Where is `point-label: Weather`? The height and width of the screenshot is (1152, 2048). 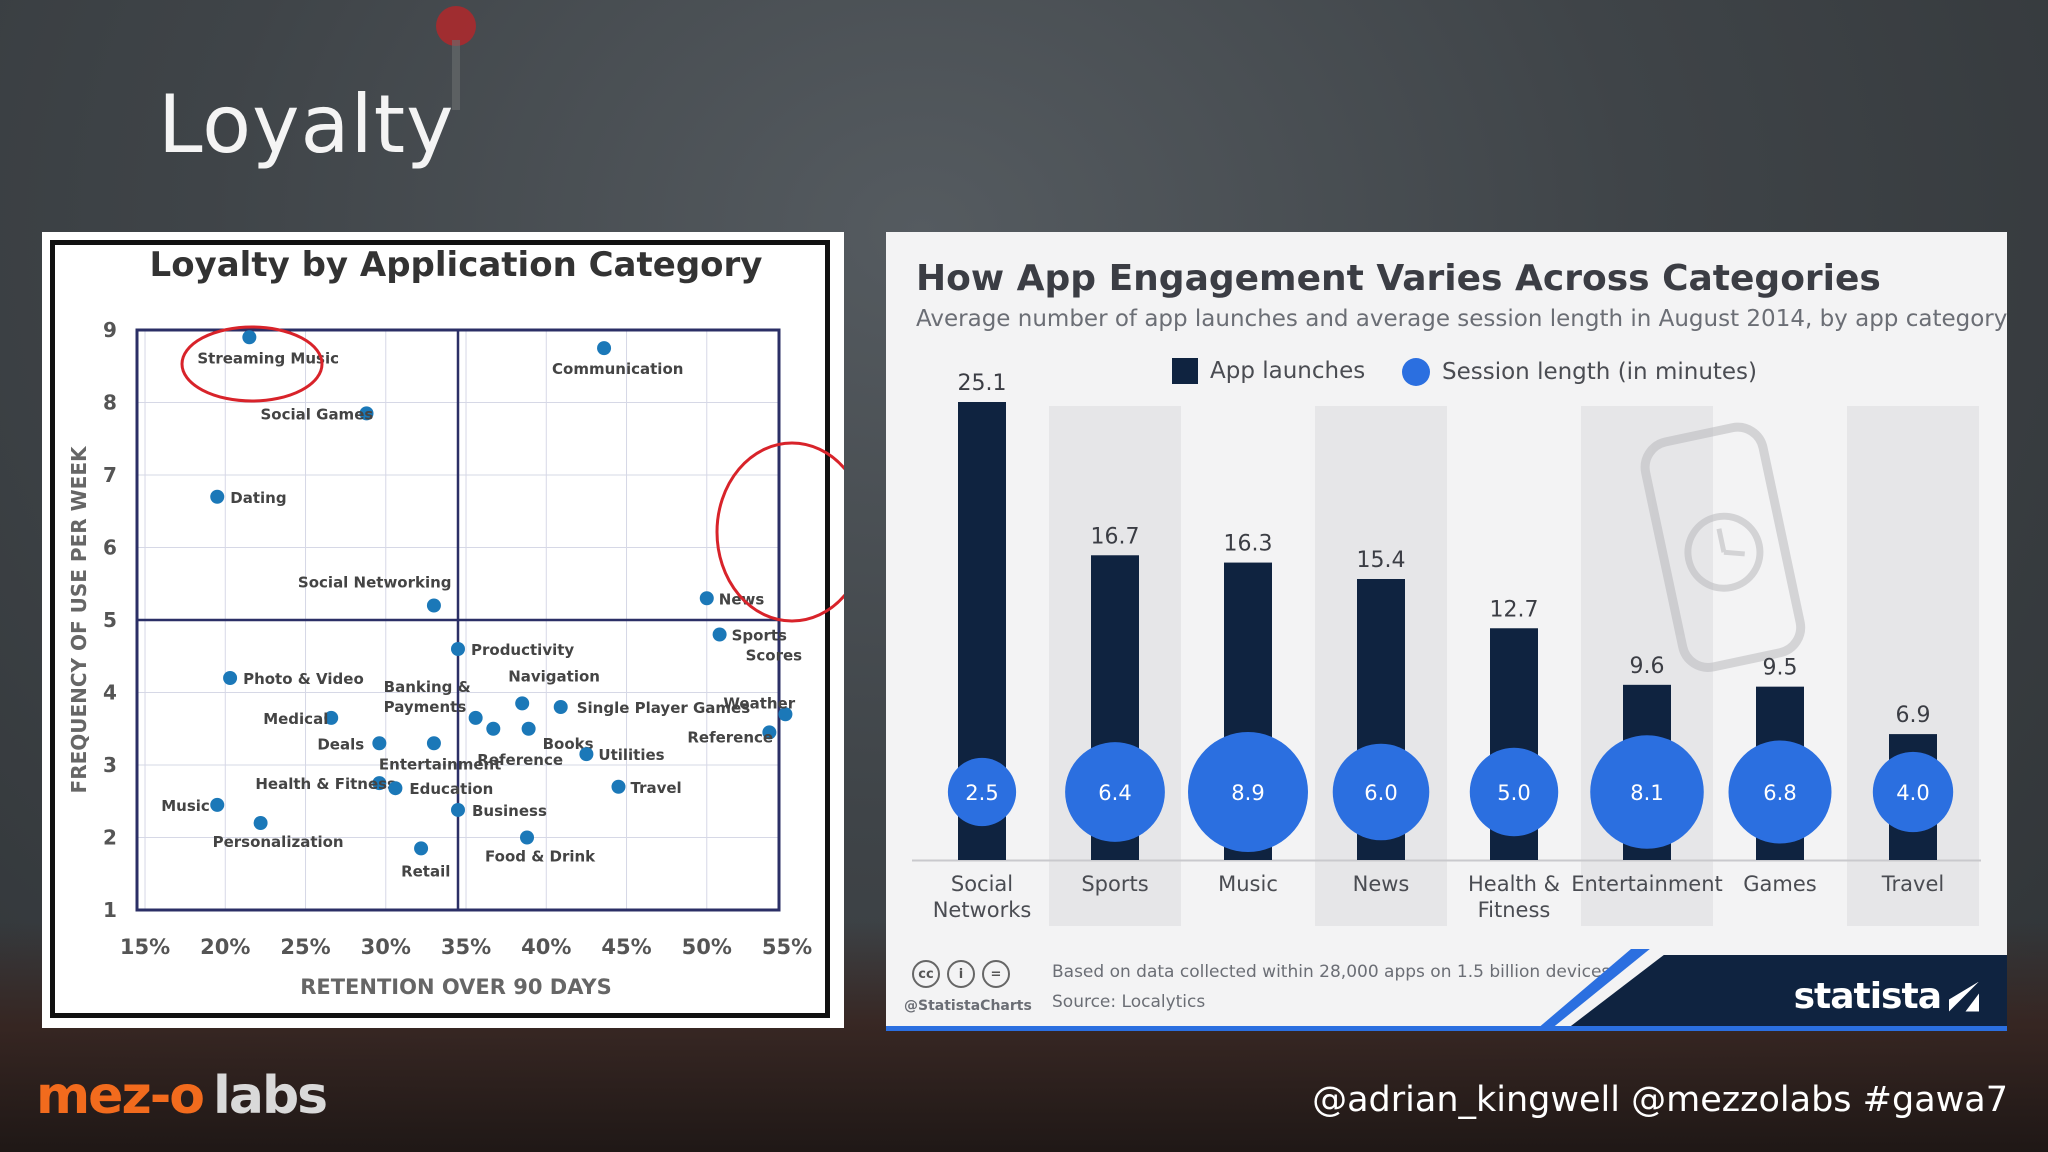
point-label: Weather is located at coordinates (759, 703).